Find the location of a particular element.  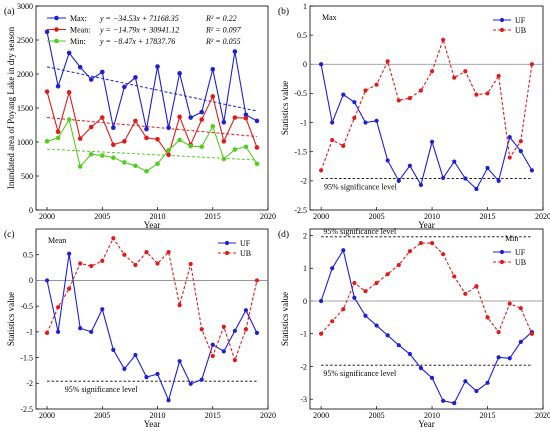

panel-label: (a) is located at coordinates (9, 11).